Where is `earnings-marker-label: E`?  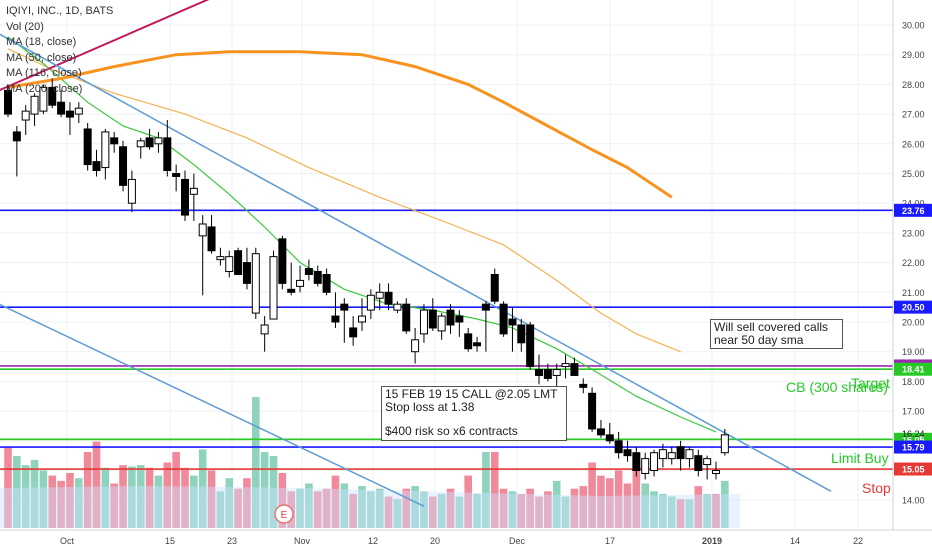 earnings-marker-label: E is located at coordinates (284, 515).